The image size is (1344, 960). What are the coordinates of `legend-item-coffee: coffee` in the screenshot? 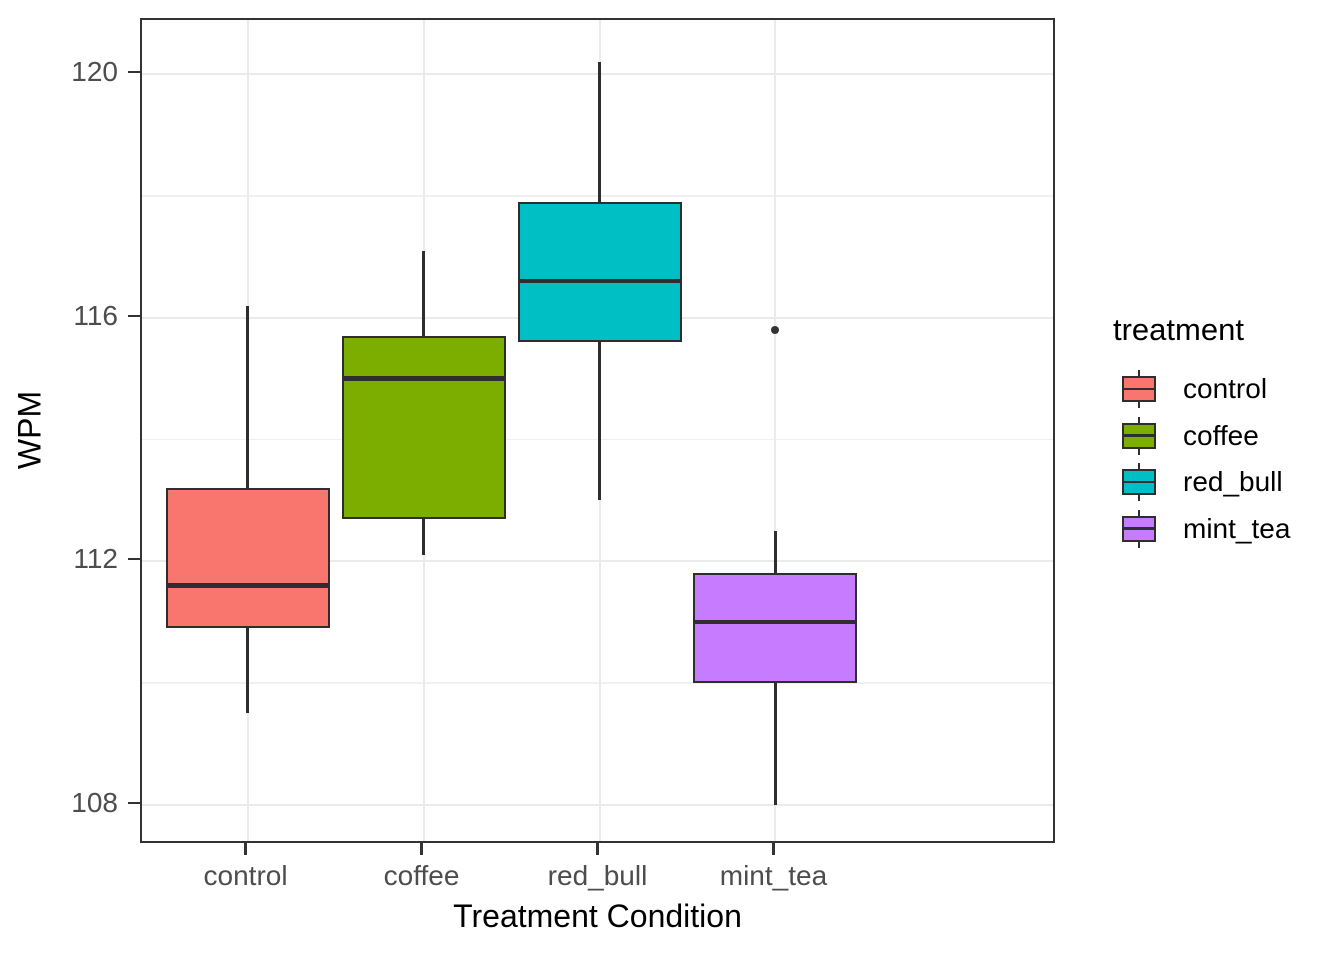 It's located at (1201, 436).